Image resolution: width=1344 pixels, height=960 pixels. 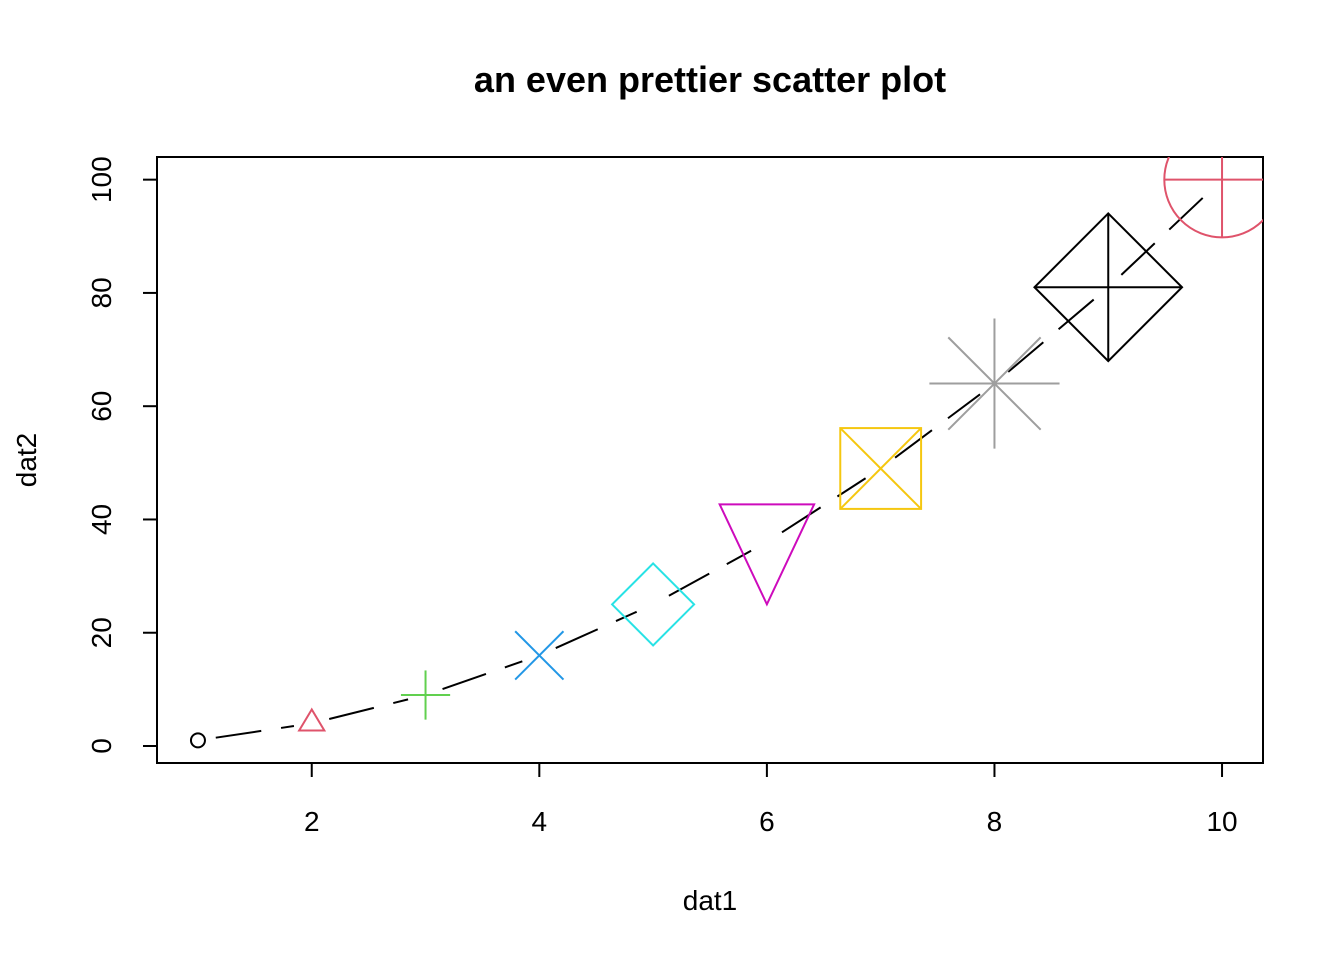 I want to click on x-axis: 2 4 6 8 10, so click(x=771, y=800).